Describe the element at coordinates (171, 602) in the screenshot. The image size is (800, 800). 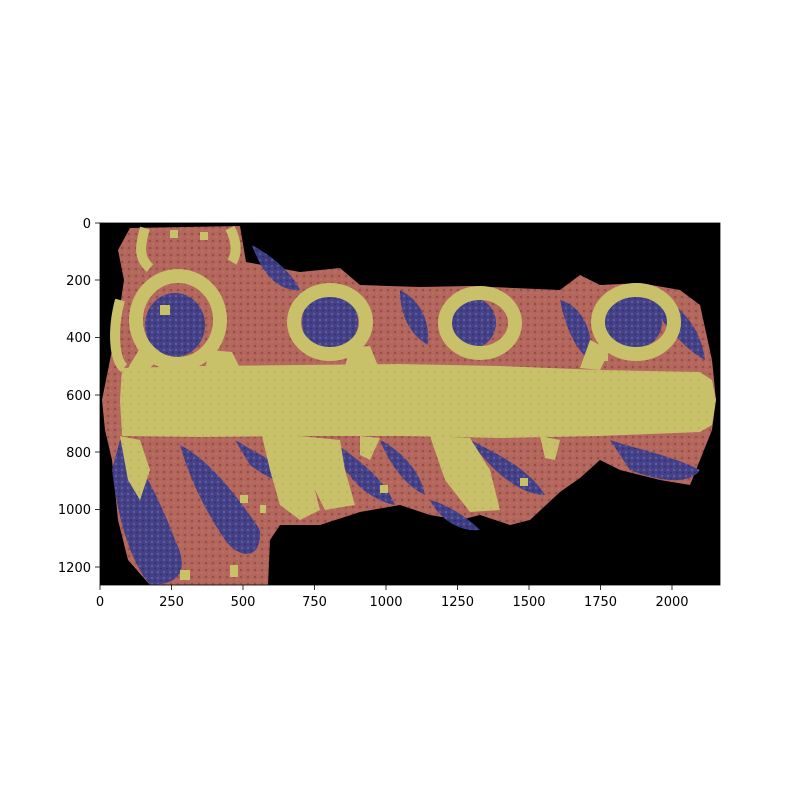
I see `x-tick-label: 250` at that location.